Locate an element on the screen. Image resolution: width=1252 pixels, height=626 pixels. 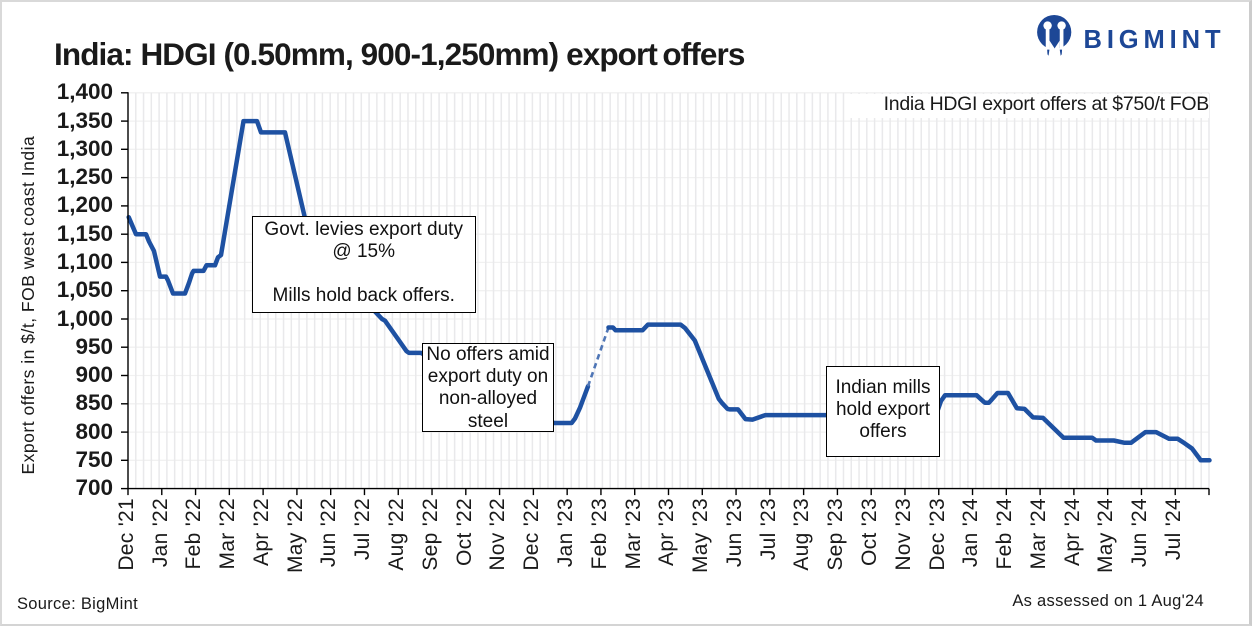
svg-text: BIGMINT is located at coordinates (1155, 40).